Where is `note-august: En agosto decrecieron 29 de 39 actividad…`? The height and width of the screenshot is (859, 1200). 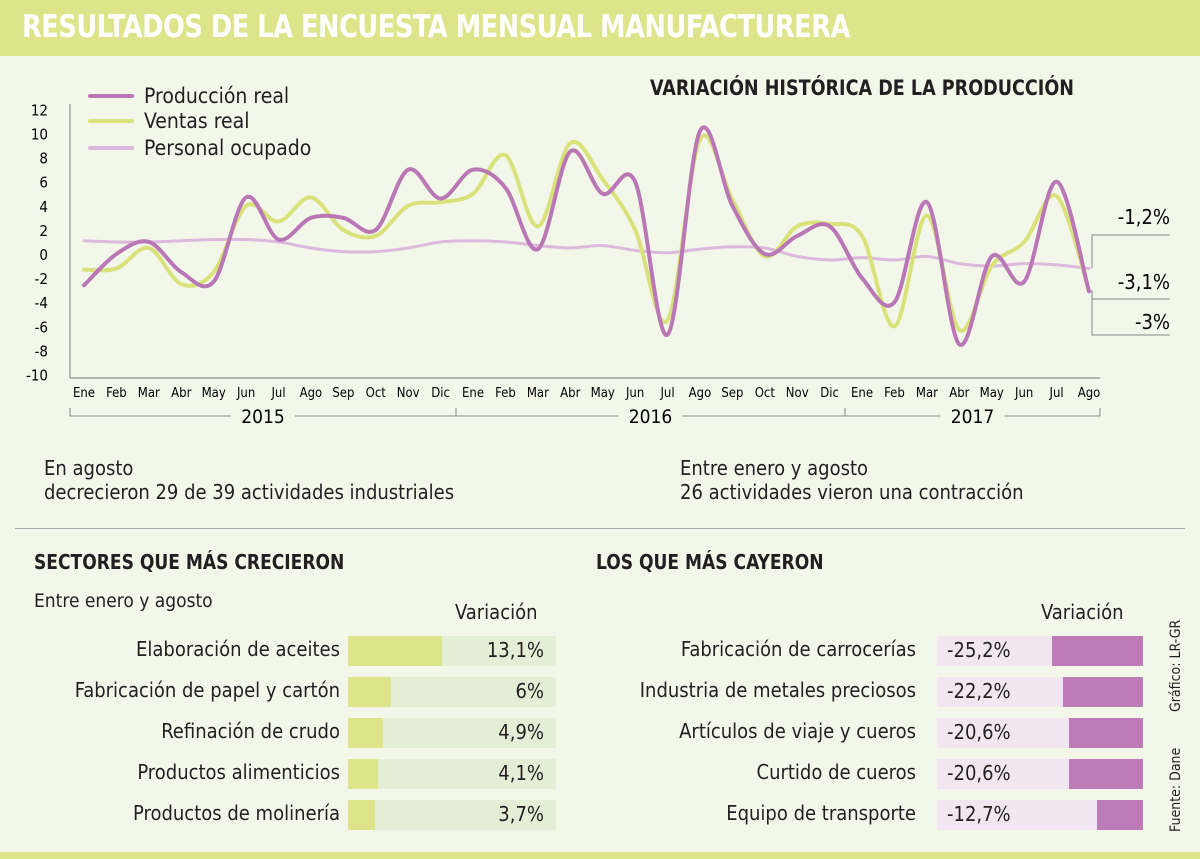 note-august: En agosto decrecieron 29 de 39 actividad… is located at coordinates (249, 480).